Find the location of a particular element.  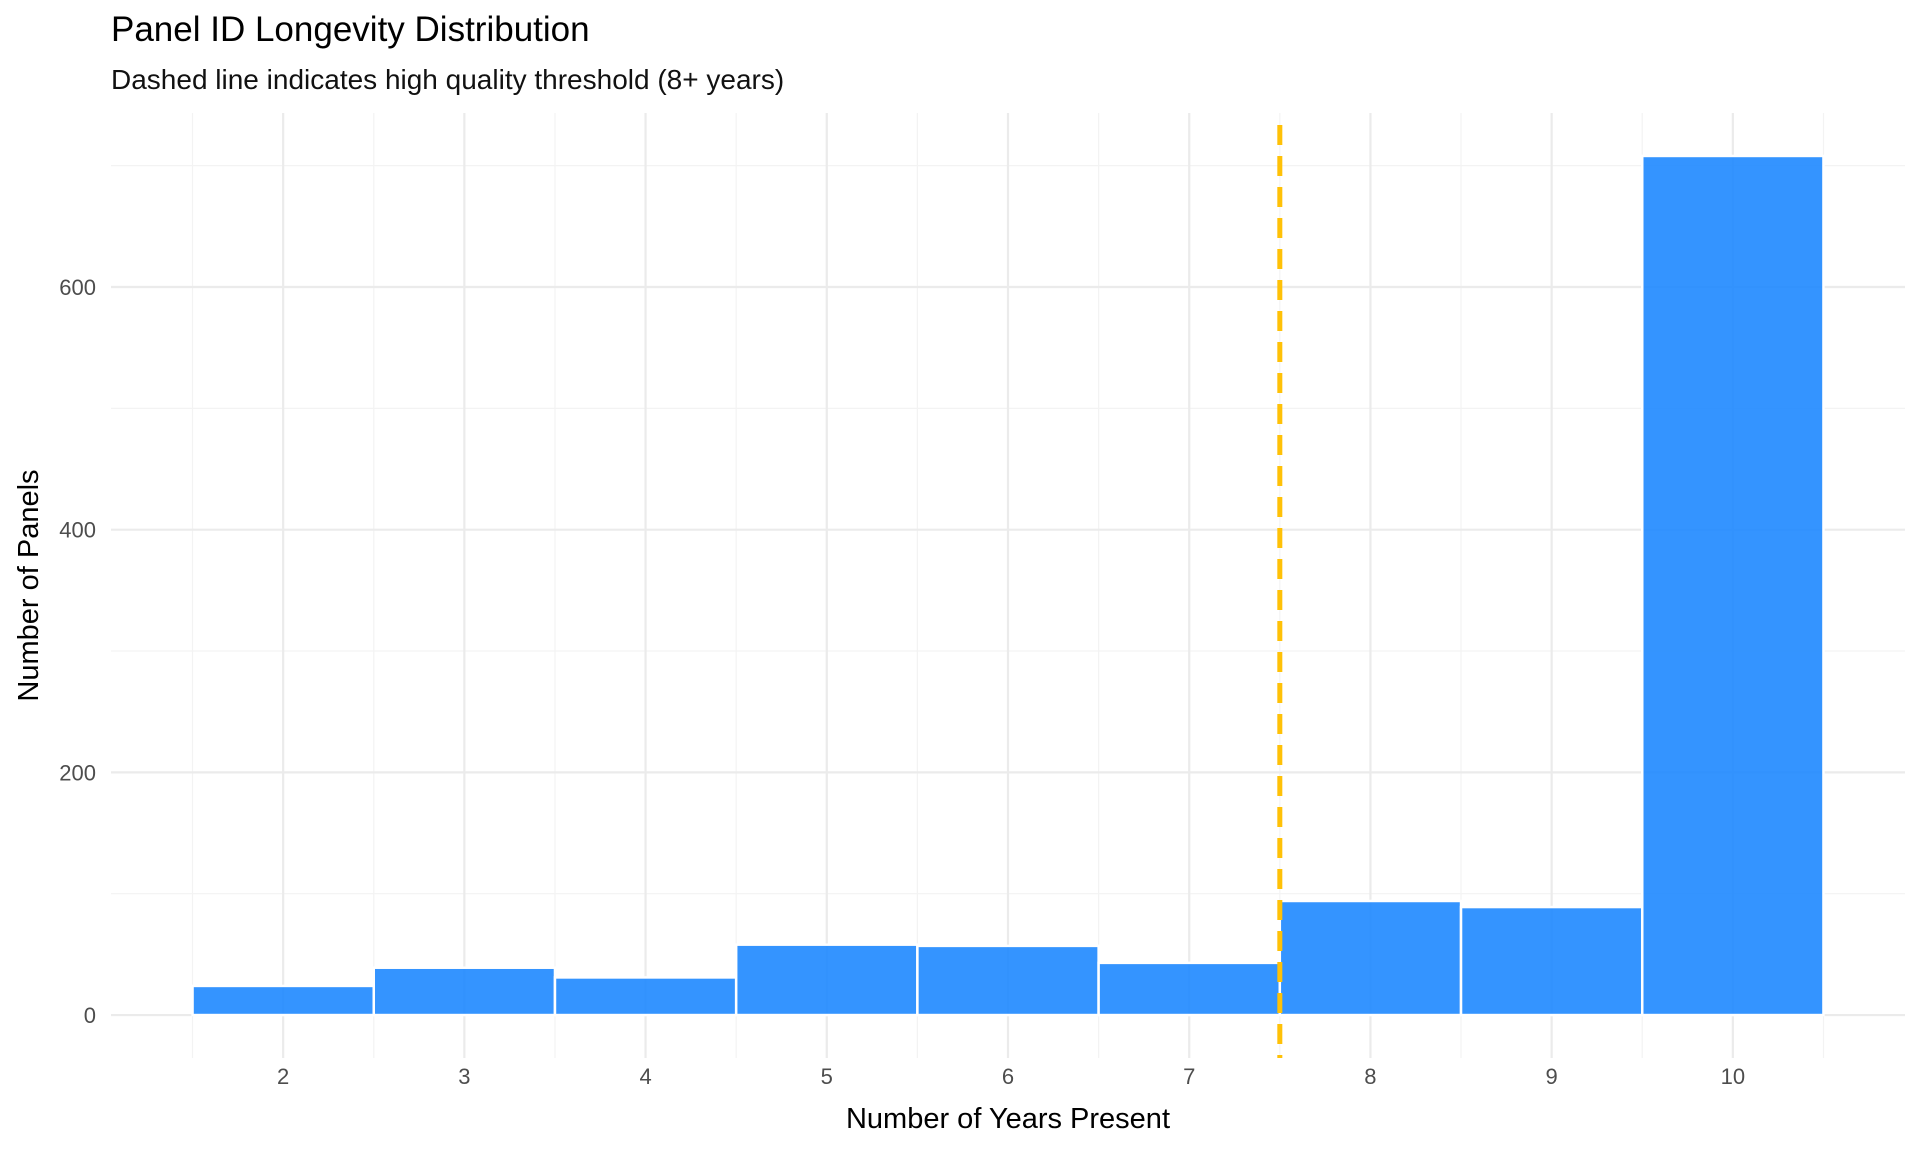

y-tick-label: 600 is located at coordinates (77, 287).